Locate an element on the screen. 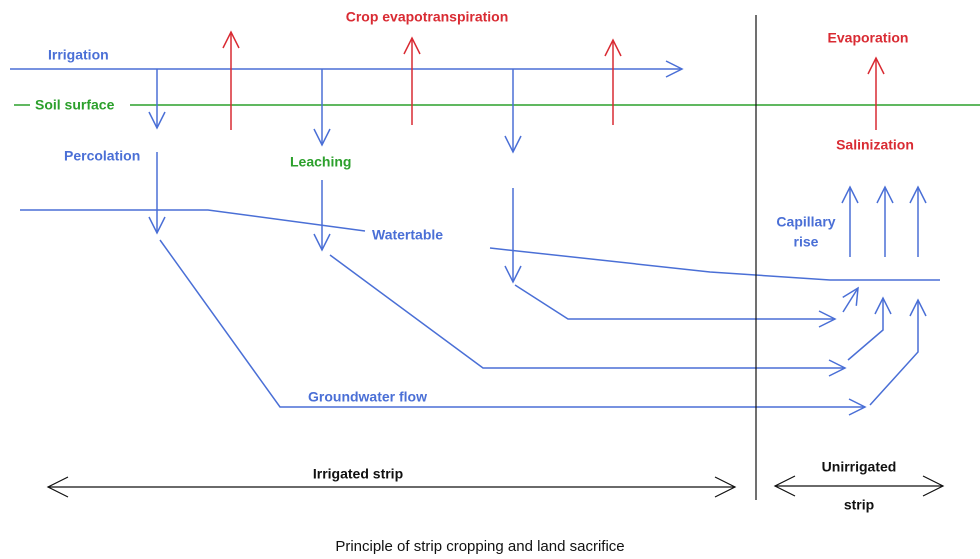 This screenshot has height=559, width=980. label: Crop evapotranspiration is located at coordinates (427, 17).